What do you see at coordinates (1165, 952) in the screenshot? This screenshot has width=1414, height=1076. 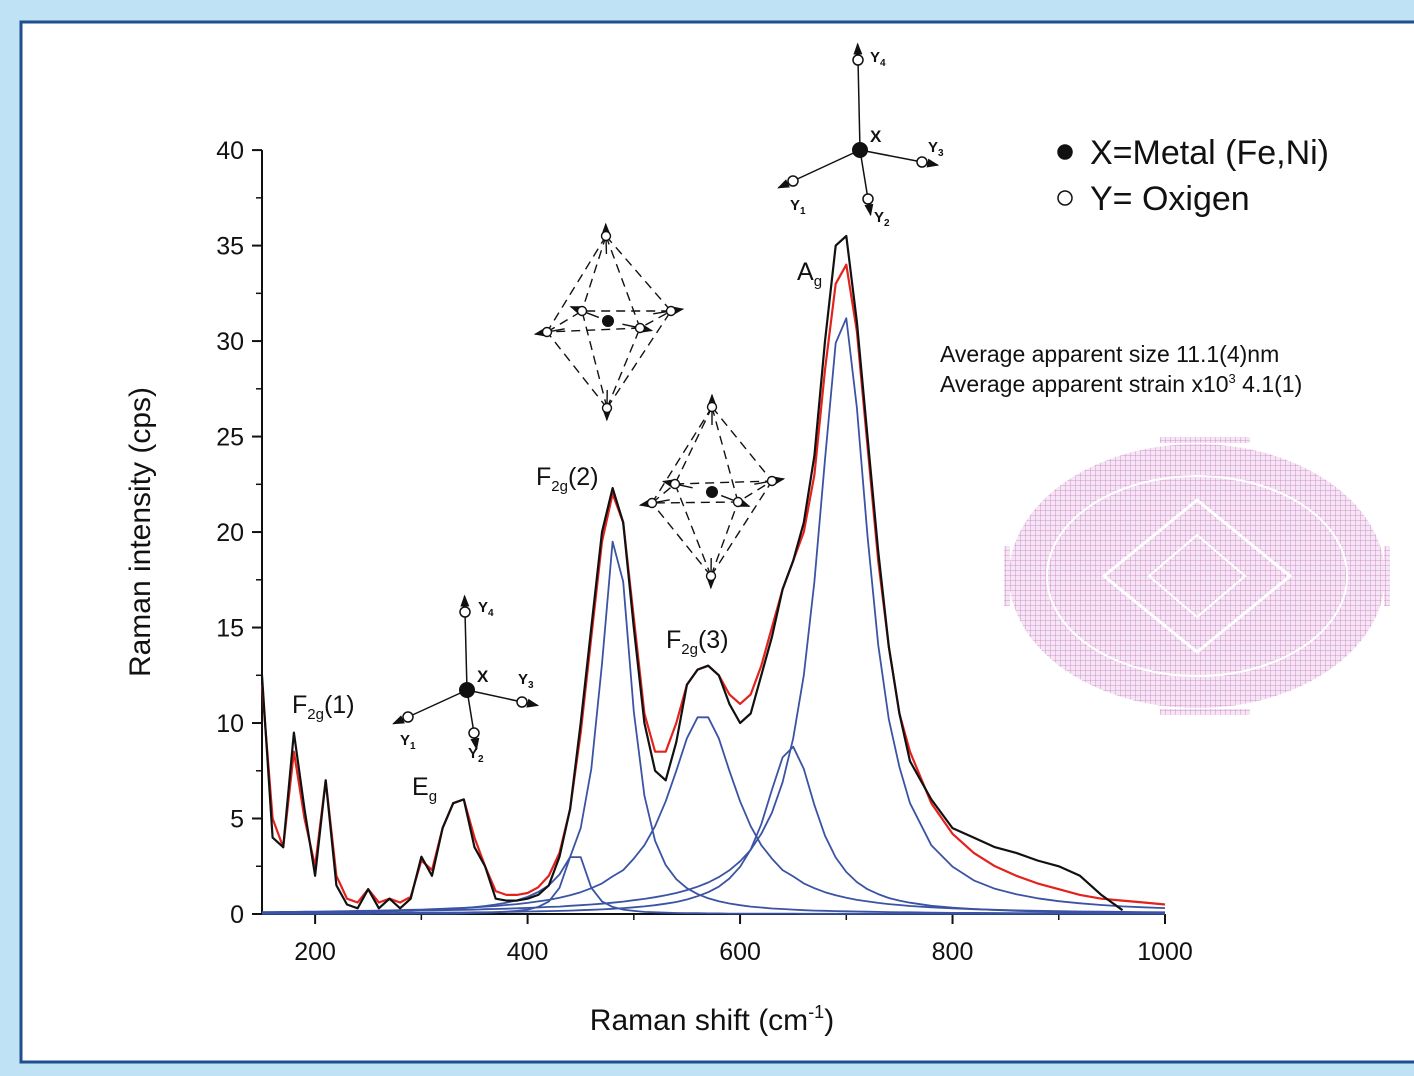 I see `x-tick-label: 1000` at bounding box center [1165, 952].